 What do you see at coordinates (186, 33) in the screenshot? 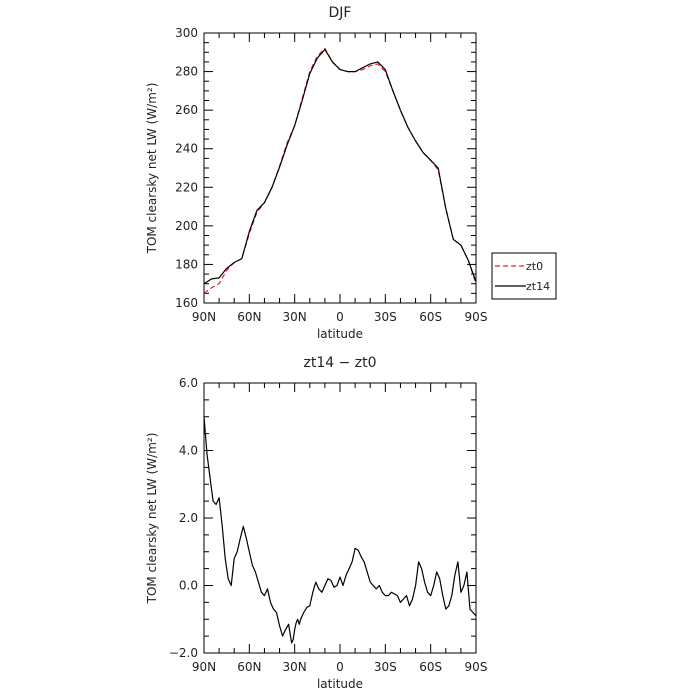
I see `y-tick-label: 300` at bounding box center [186, 33].